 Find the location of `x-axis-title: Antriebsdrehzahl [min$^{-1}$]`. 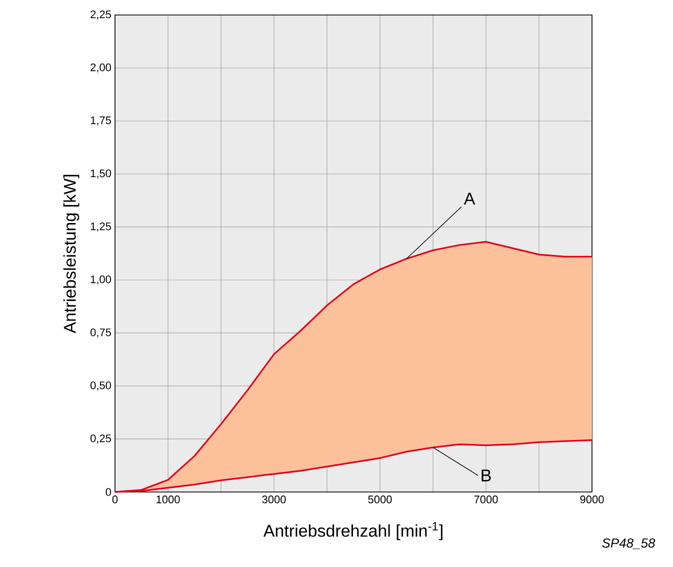

x-axis-title: Antriebsdrehzahl [min$^{-1}$] is located at coordinates (352, 531).